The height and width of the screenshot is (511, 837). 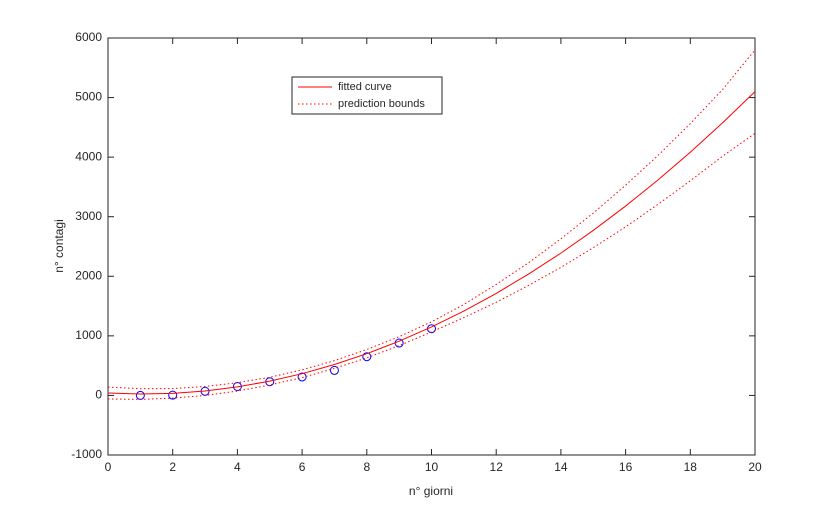 What do you see at coordinates (365, 87) in the screenshot?
I see `legend-label: fitted curve` at bounding box center [365, 87].